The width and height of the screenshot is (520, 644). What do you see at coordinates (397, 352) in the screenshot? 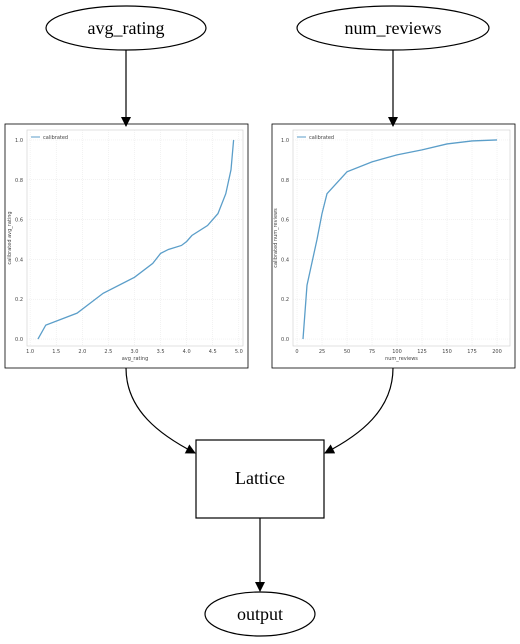
I see `x-tick-label: 100` at bounding box center [397, 352].